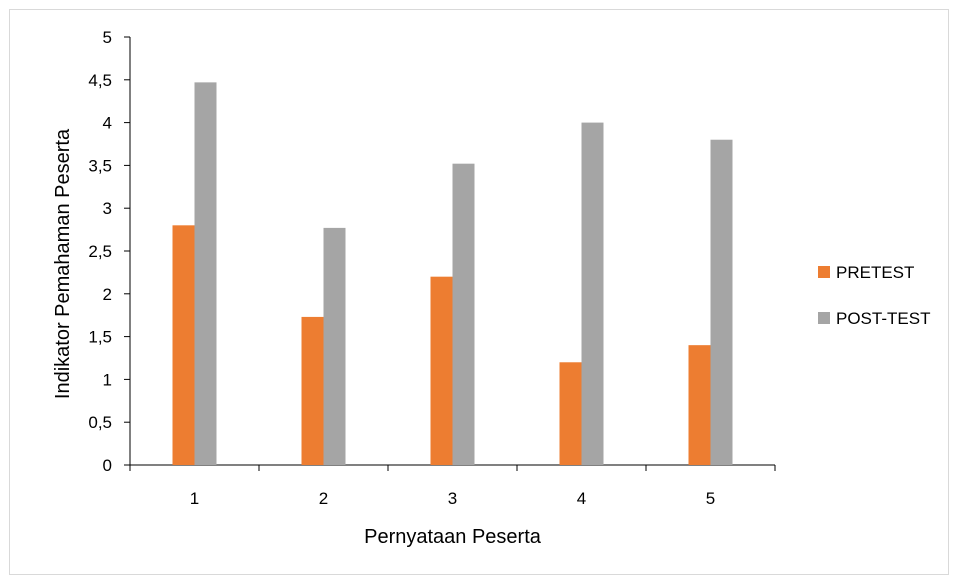  What do you see at coordinates (107, 379) in the screenshot?
I see `y-tick-label: 1` at bounding box center [107, 379].